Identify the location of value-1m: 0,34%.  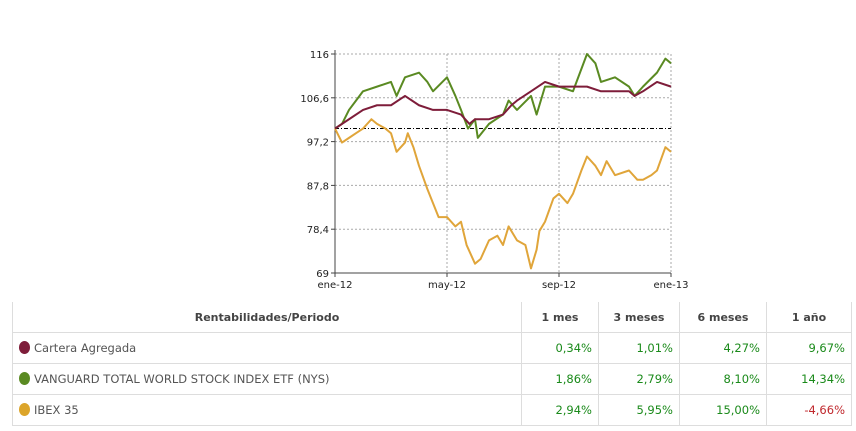
(560, 348).